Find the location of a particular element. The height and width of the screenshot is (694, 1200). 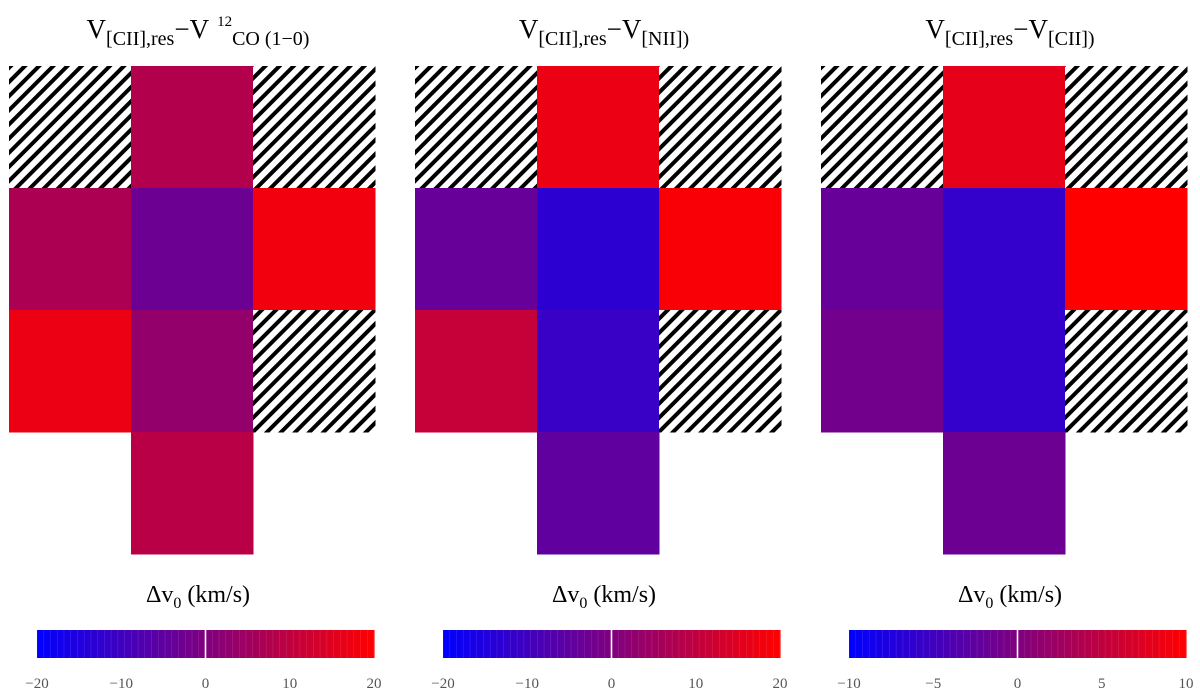

title-tail: CO (1−0) is located at coordinates (271, 39).